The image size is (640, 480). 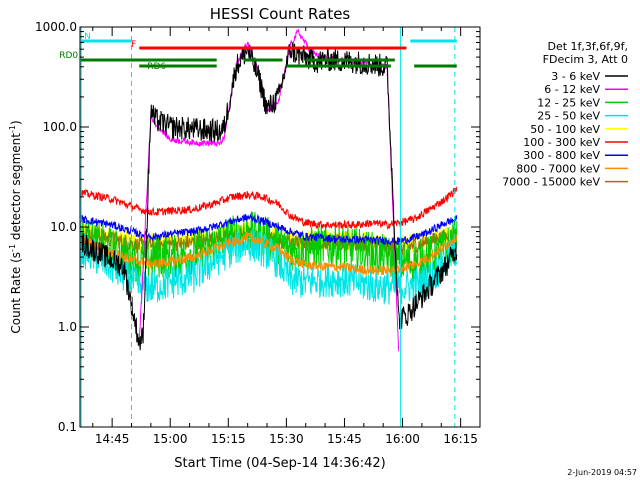 What do you see at coordinates (170, 439) in the screenshot?
I see `x-tick-label: 15:00` at bounding box center [170, 439].